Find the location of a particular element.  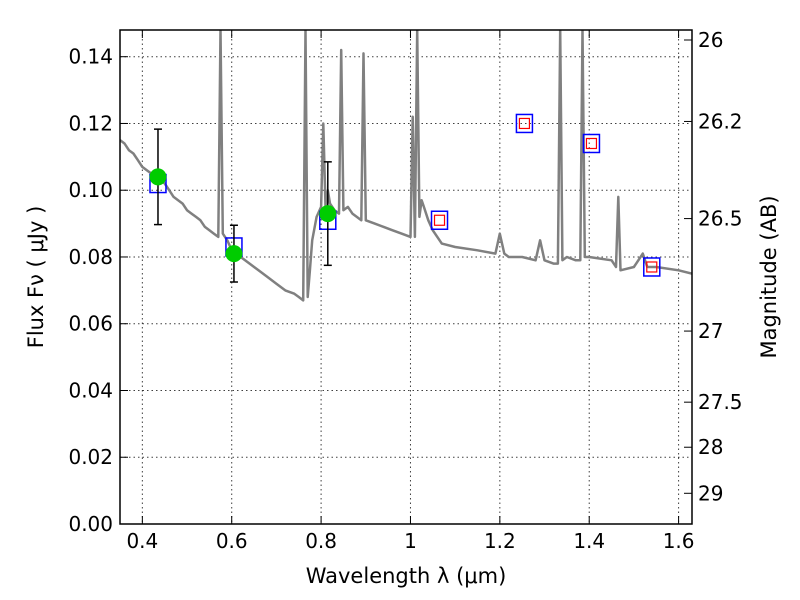

y-tick-label: 0.14 is located at coordinates (90, 57).